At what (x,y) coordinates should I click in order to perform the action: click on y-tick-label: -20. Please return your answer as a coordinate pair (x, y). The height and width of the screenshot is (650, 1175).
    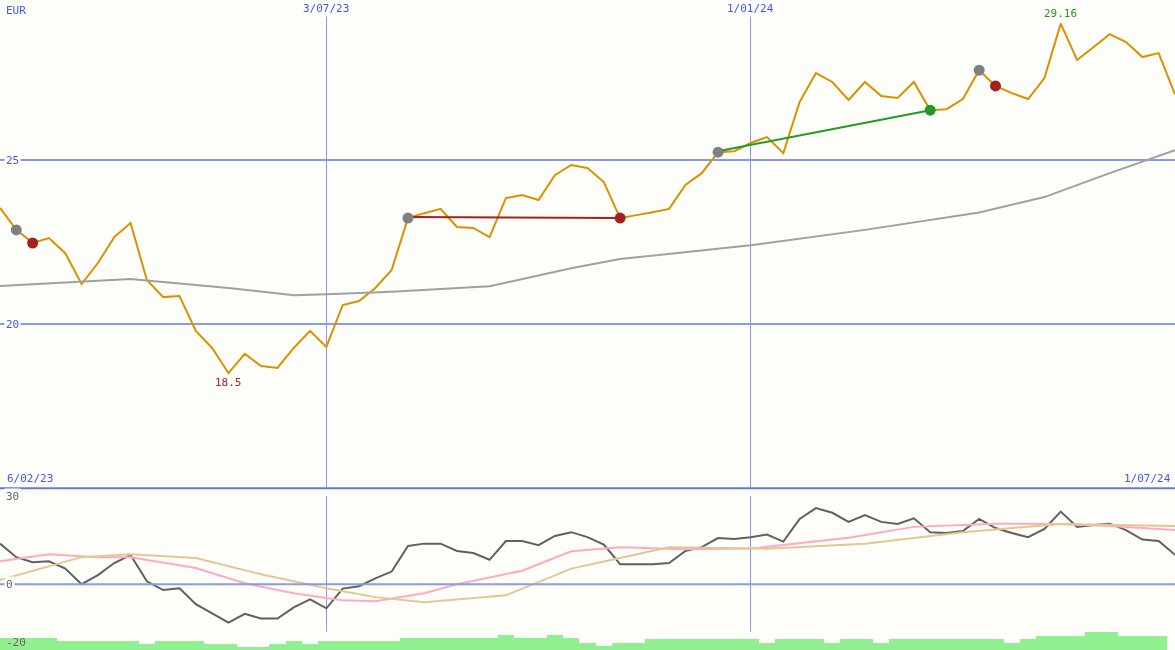
    Looking at the image, I should click on (16, 642).